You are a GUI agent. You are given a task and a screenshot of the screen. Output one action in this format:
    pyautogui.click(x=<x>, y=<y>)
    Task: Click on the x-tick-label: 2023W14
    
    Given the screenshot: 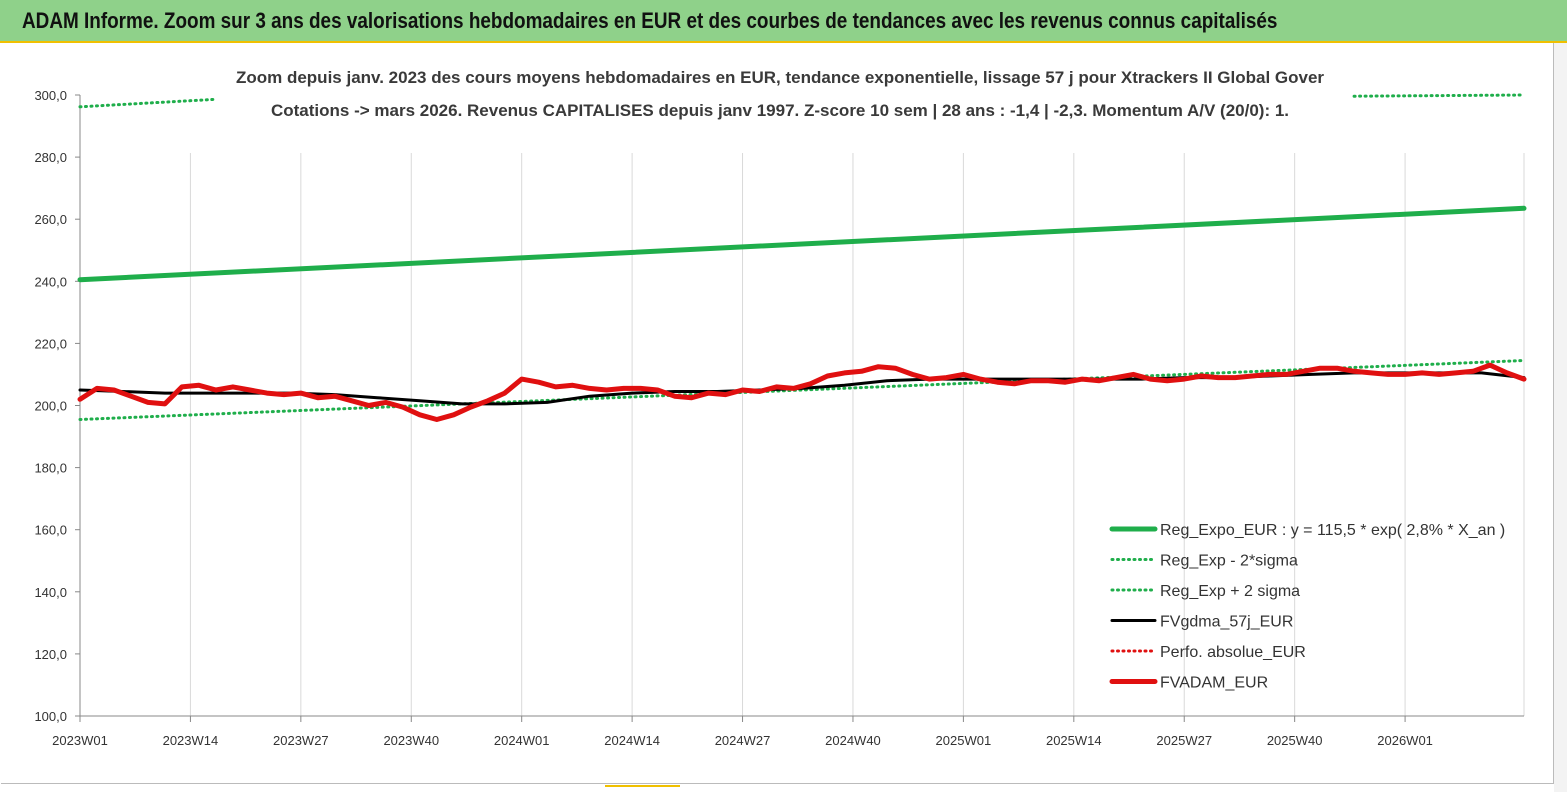 What is the action you would take?
    pyautogui.click(x=191, y=740)
    